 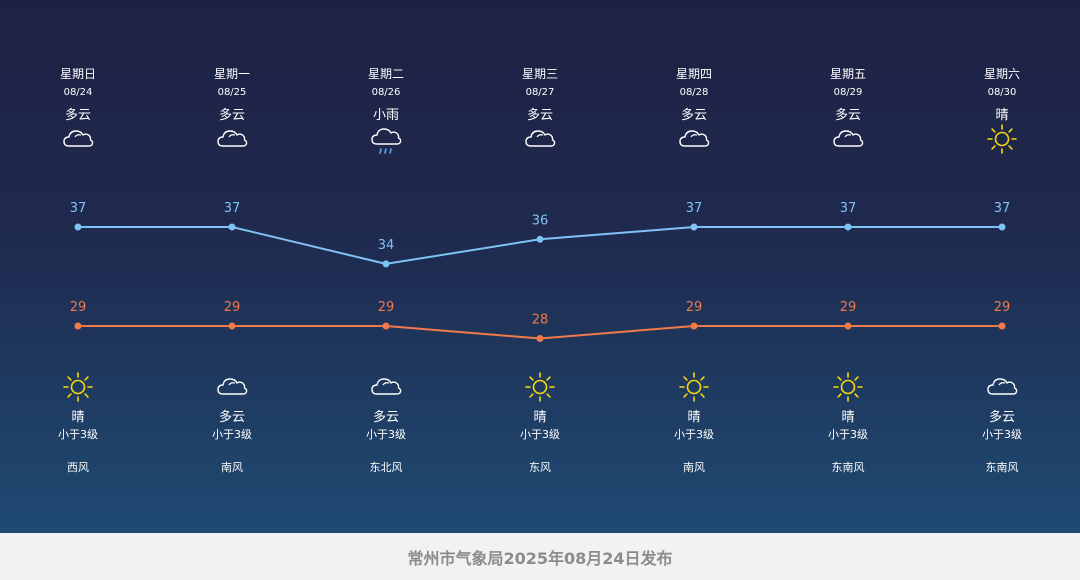 I want to click on rain-icon, so click(x=386, y=139).